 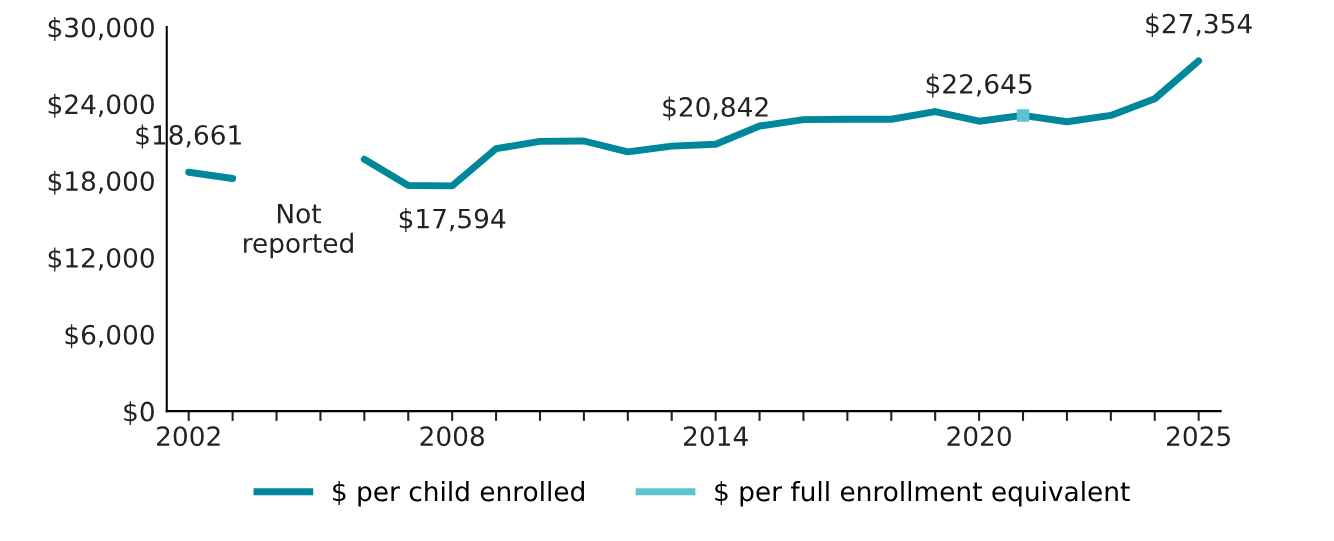 What do you see at coordinates (452, 436) in the screenshot?
I see `x-tick-label: 2008` at bounding box center [452, 436].